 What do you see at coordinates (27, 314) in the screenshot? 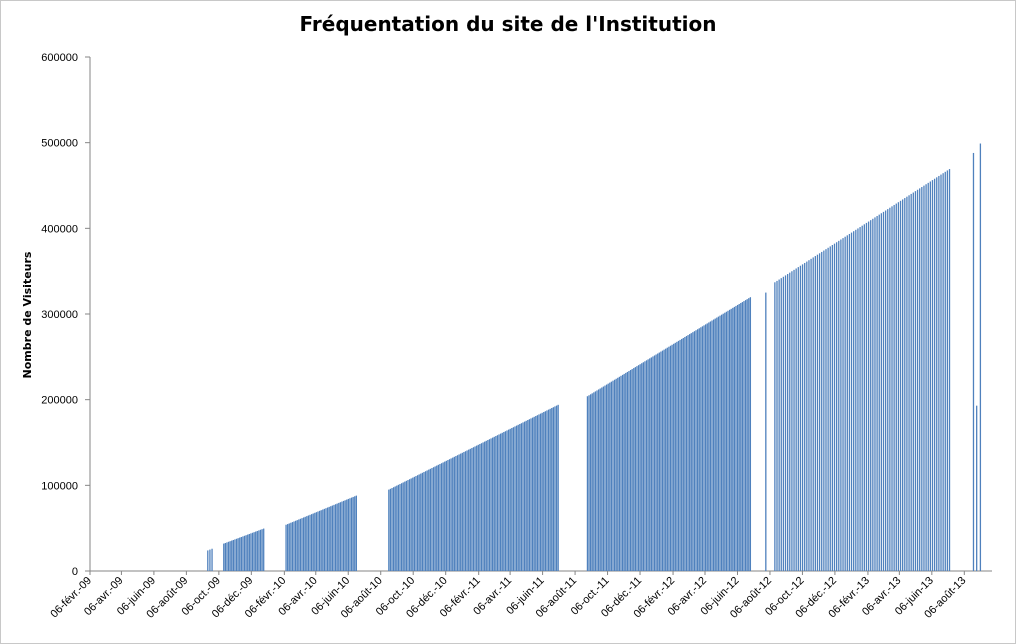
I see `y-axis-label: Nombre de Visiteurs` at bounding box center [27, 314].